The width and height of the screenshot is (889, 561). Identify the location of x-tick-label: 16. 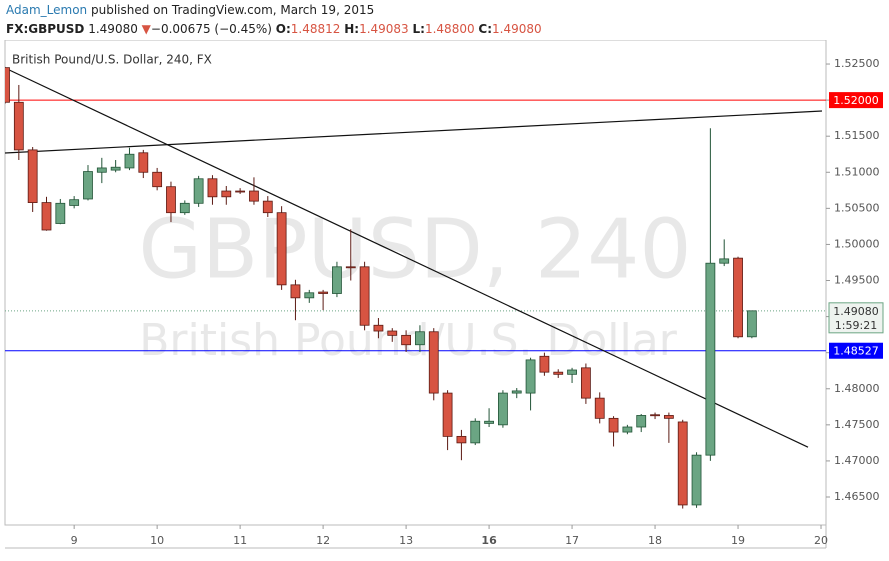
(489, 540).